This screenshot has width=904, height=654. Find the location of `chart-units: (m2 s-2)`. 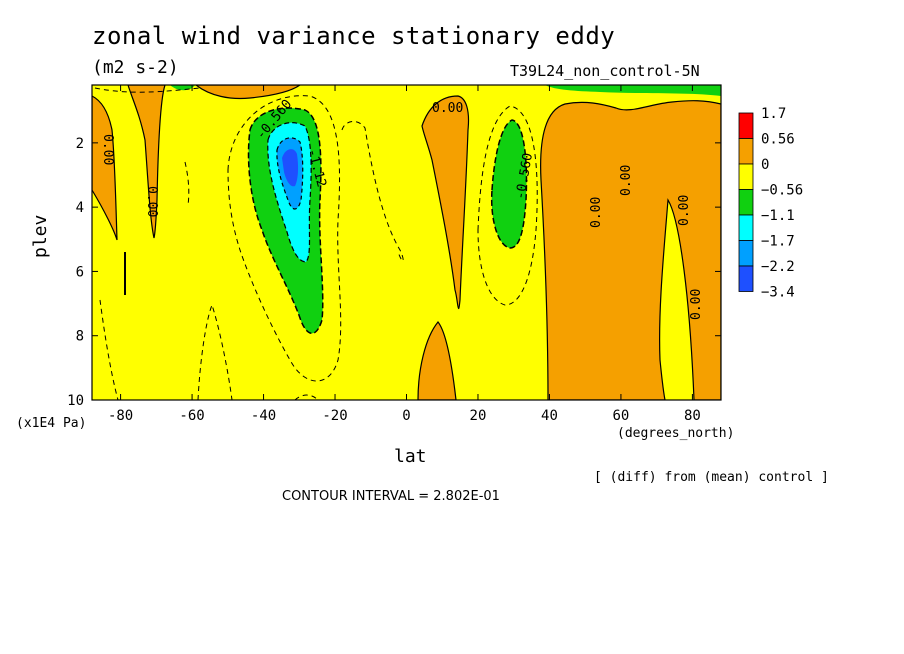

chart-units: (m2 s-2) is located at coordinates (135, 67).